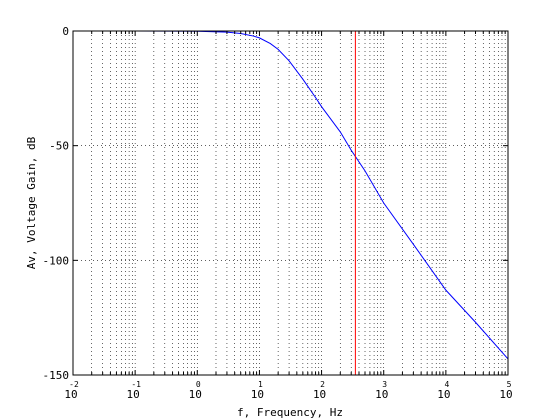  What do you see at coordinates (509, 384) in the screenshot?
I see `x-tick-label-exponent: 5` at bounding box center [509, 384].